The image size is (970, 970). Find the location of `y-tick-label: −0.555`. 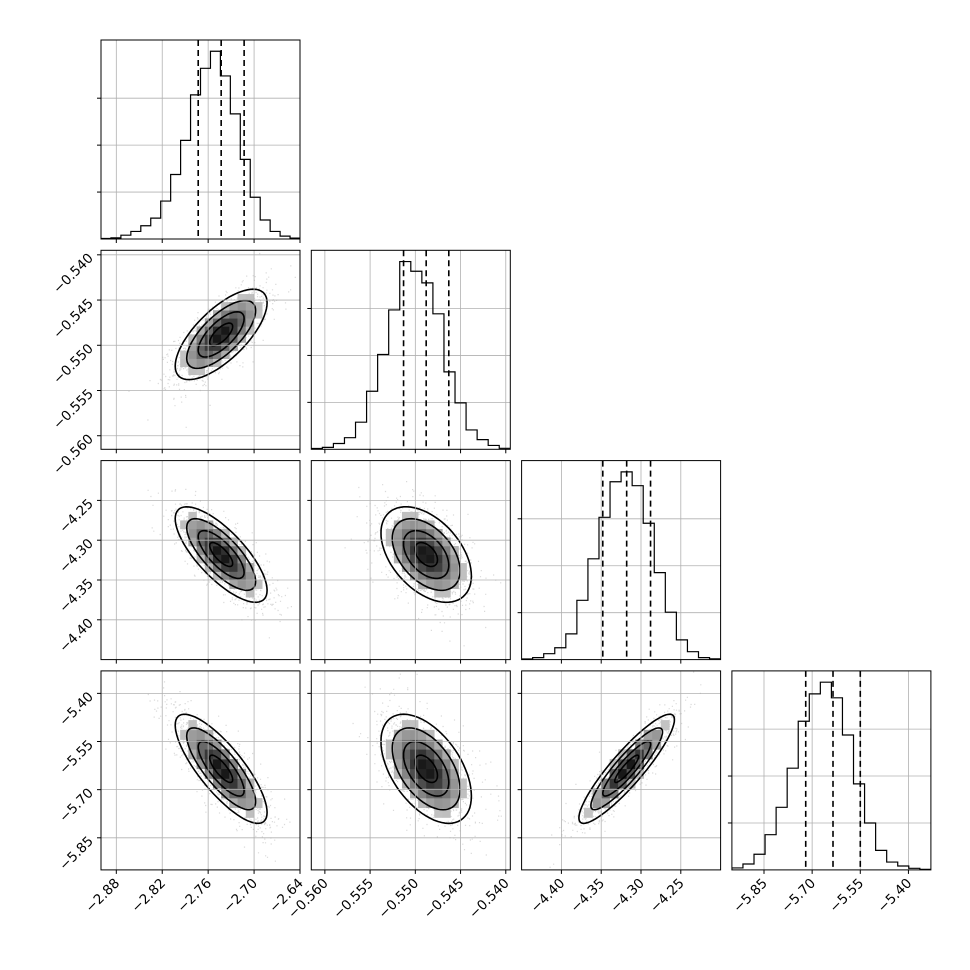

y-tick-label: −0.555 is located at coordinates (73, 409).